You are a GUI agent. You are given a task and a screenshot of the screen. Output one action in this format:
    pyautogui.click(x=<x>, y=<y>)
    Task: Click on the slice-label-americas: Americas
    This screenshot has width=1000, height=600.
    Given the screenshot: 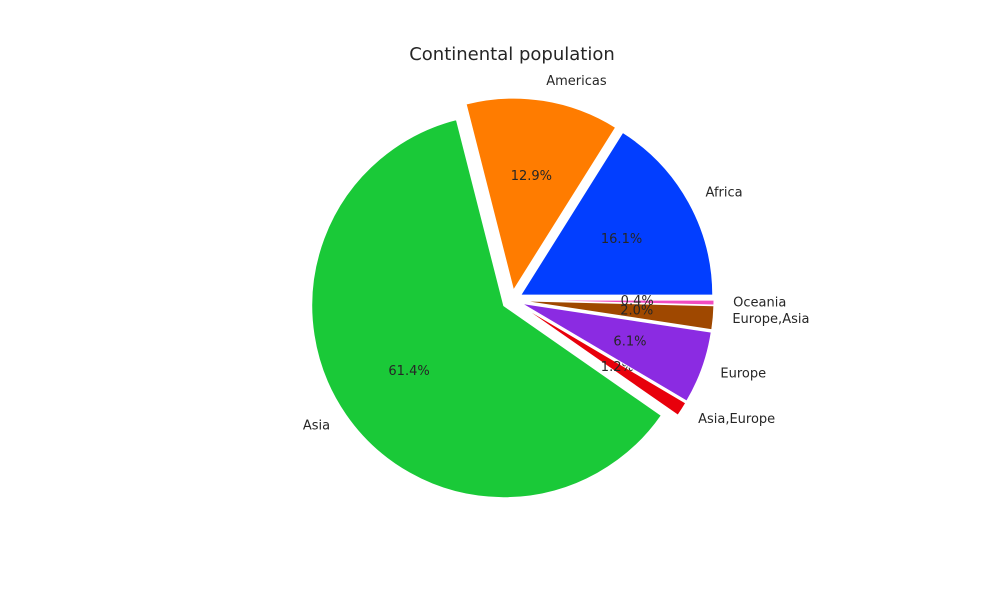 What is the action you would take?
    pyautogui.click(x=576, y=81)
    